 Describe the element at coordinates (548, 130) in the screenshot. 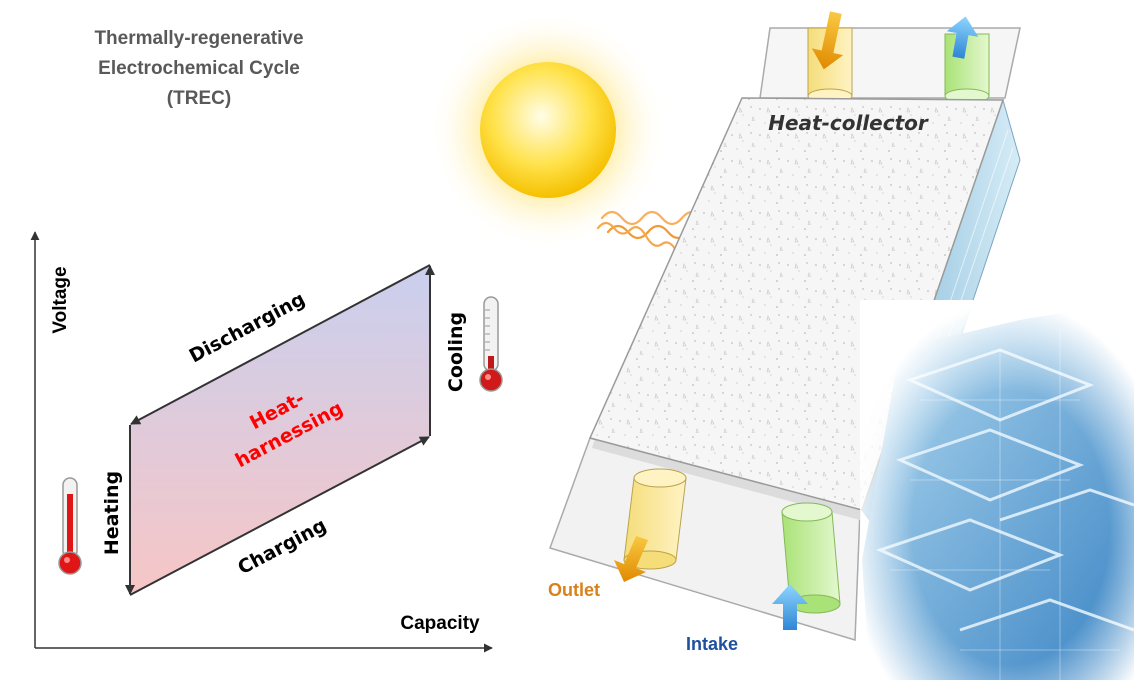

I see `sun-icon` at that location.